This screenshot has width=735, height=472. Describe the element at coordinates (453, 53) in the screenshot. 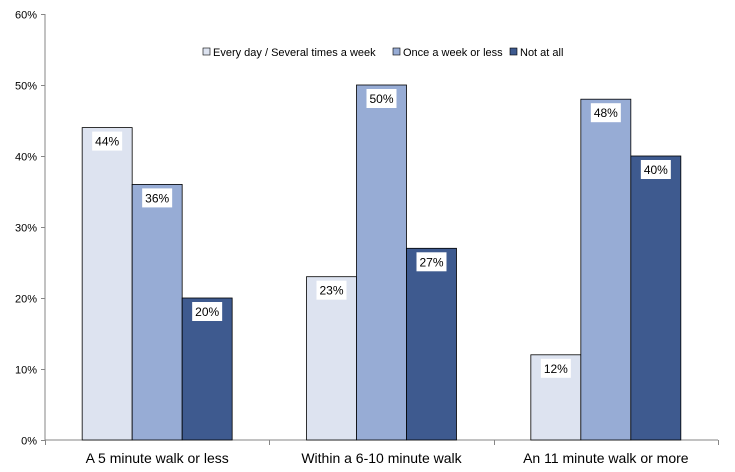

I see `legend-label: Once a week or less` at that location.